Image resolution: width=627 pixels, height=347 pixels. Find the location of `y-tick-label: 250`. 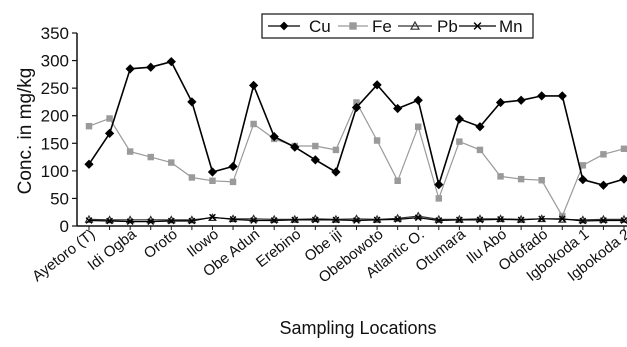

y-tick-label: 250 is located at coordinates (55, 88).